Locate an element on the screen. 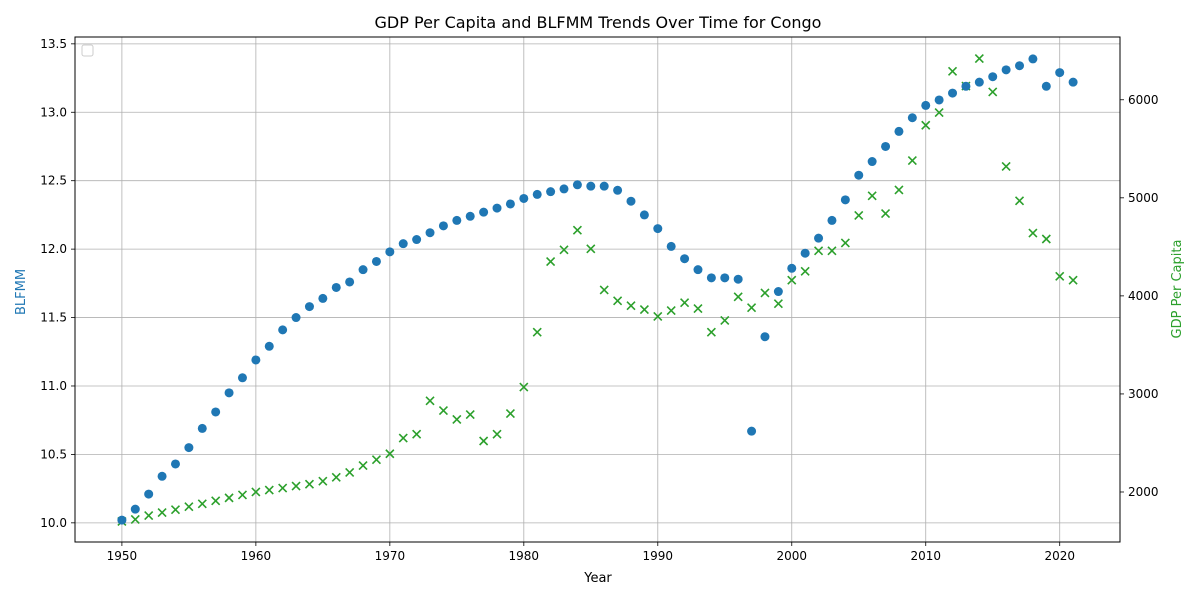 The image size is (1200, 600). y-tick-label-left: 10.5 is located at coordinates (53, 454).